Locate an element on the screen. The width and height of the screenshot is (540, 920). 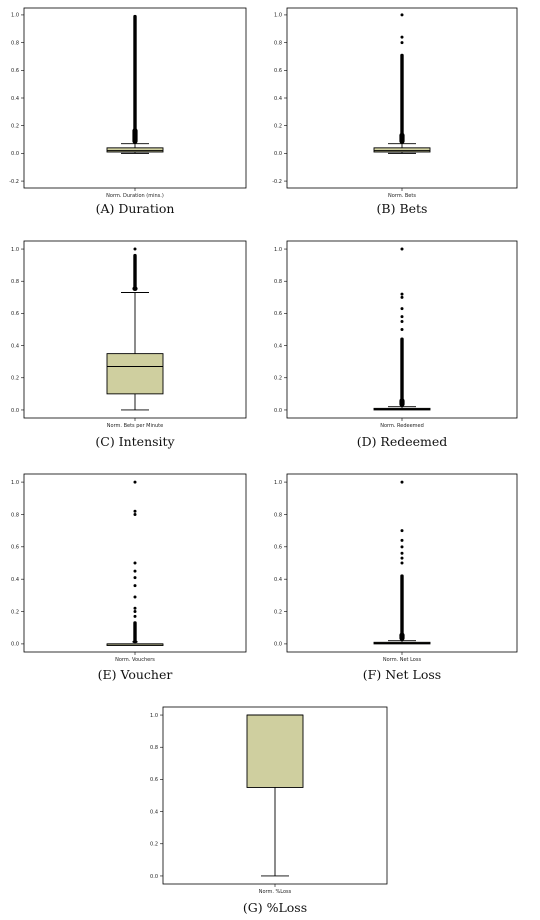
panel-caption: (D) Redeemed is located at coordinates (402, 441).